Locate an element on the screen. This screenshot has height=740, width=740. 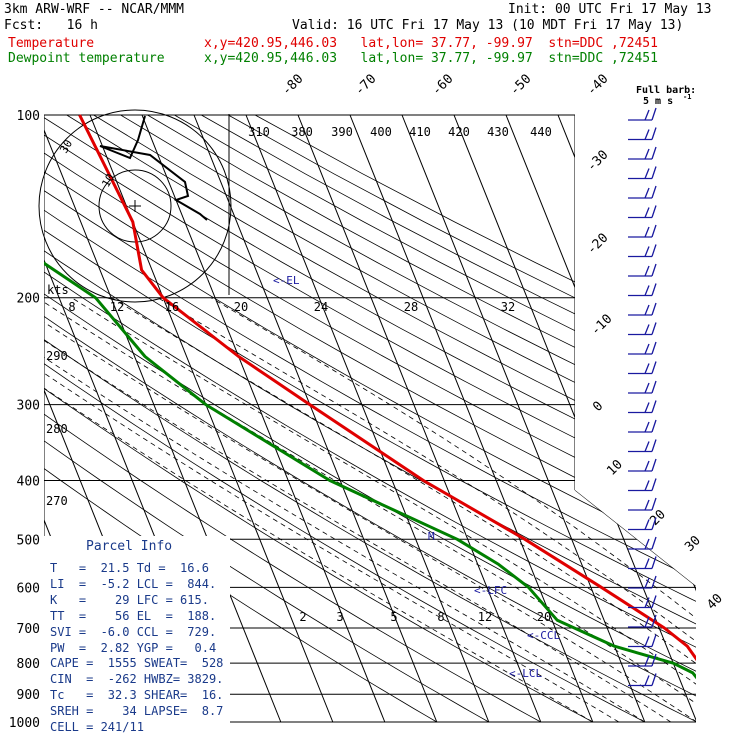
hodograph-speed-label: 12 is located at coordinates (117, 307).